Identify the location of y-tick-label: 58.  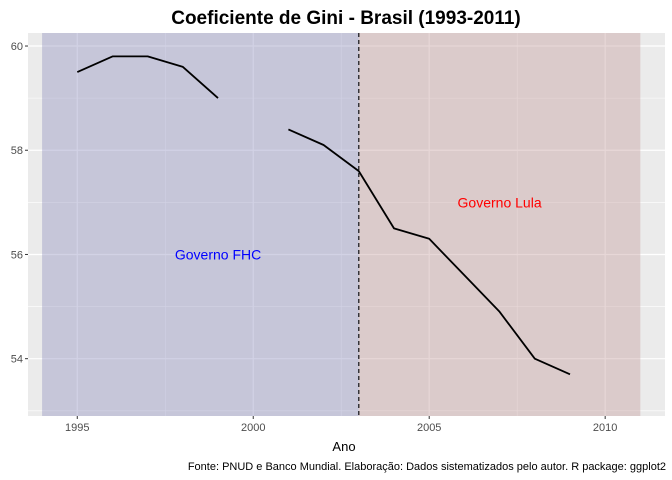
(17, 151).